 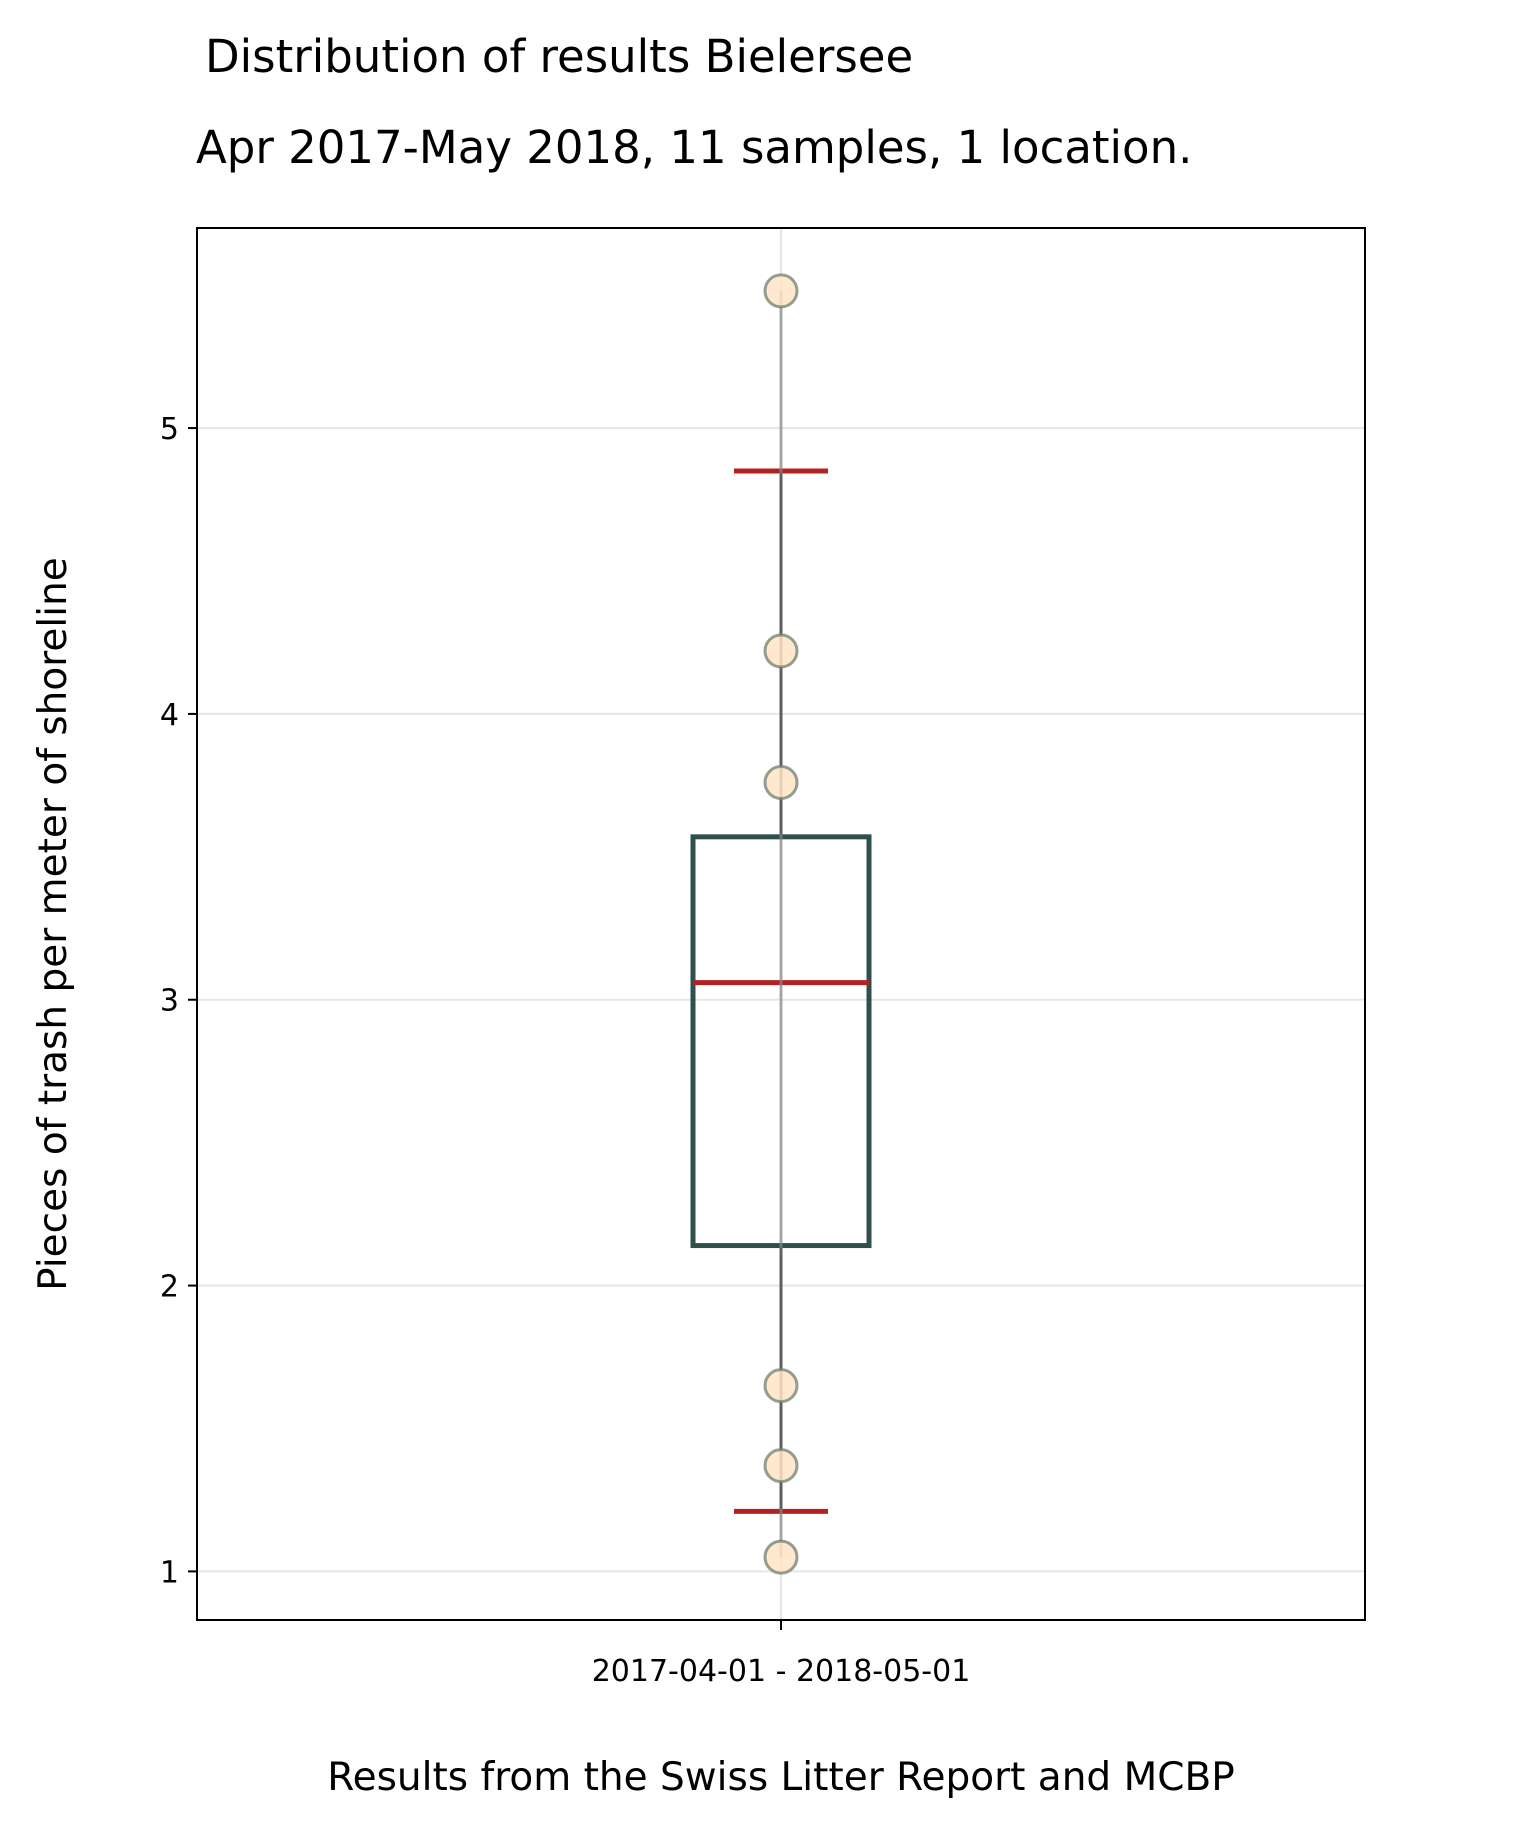 I want to click on y-tick-label: 3, so click(x=169, y=1001).